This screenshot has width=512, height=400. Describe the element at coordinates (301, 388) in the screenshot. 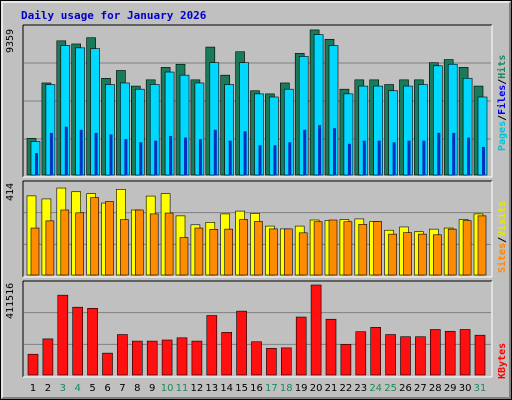

I see `day-label-19: 19` at that location.